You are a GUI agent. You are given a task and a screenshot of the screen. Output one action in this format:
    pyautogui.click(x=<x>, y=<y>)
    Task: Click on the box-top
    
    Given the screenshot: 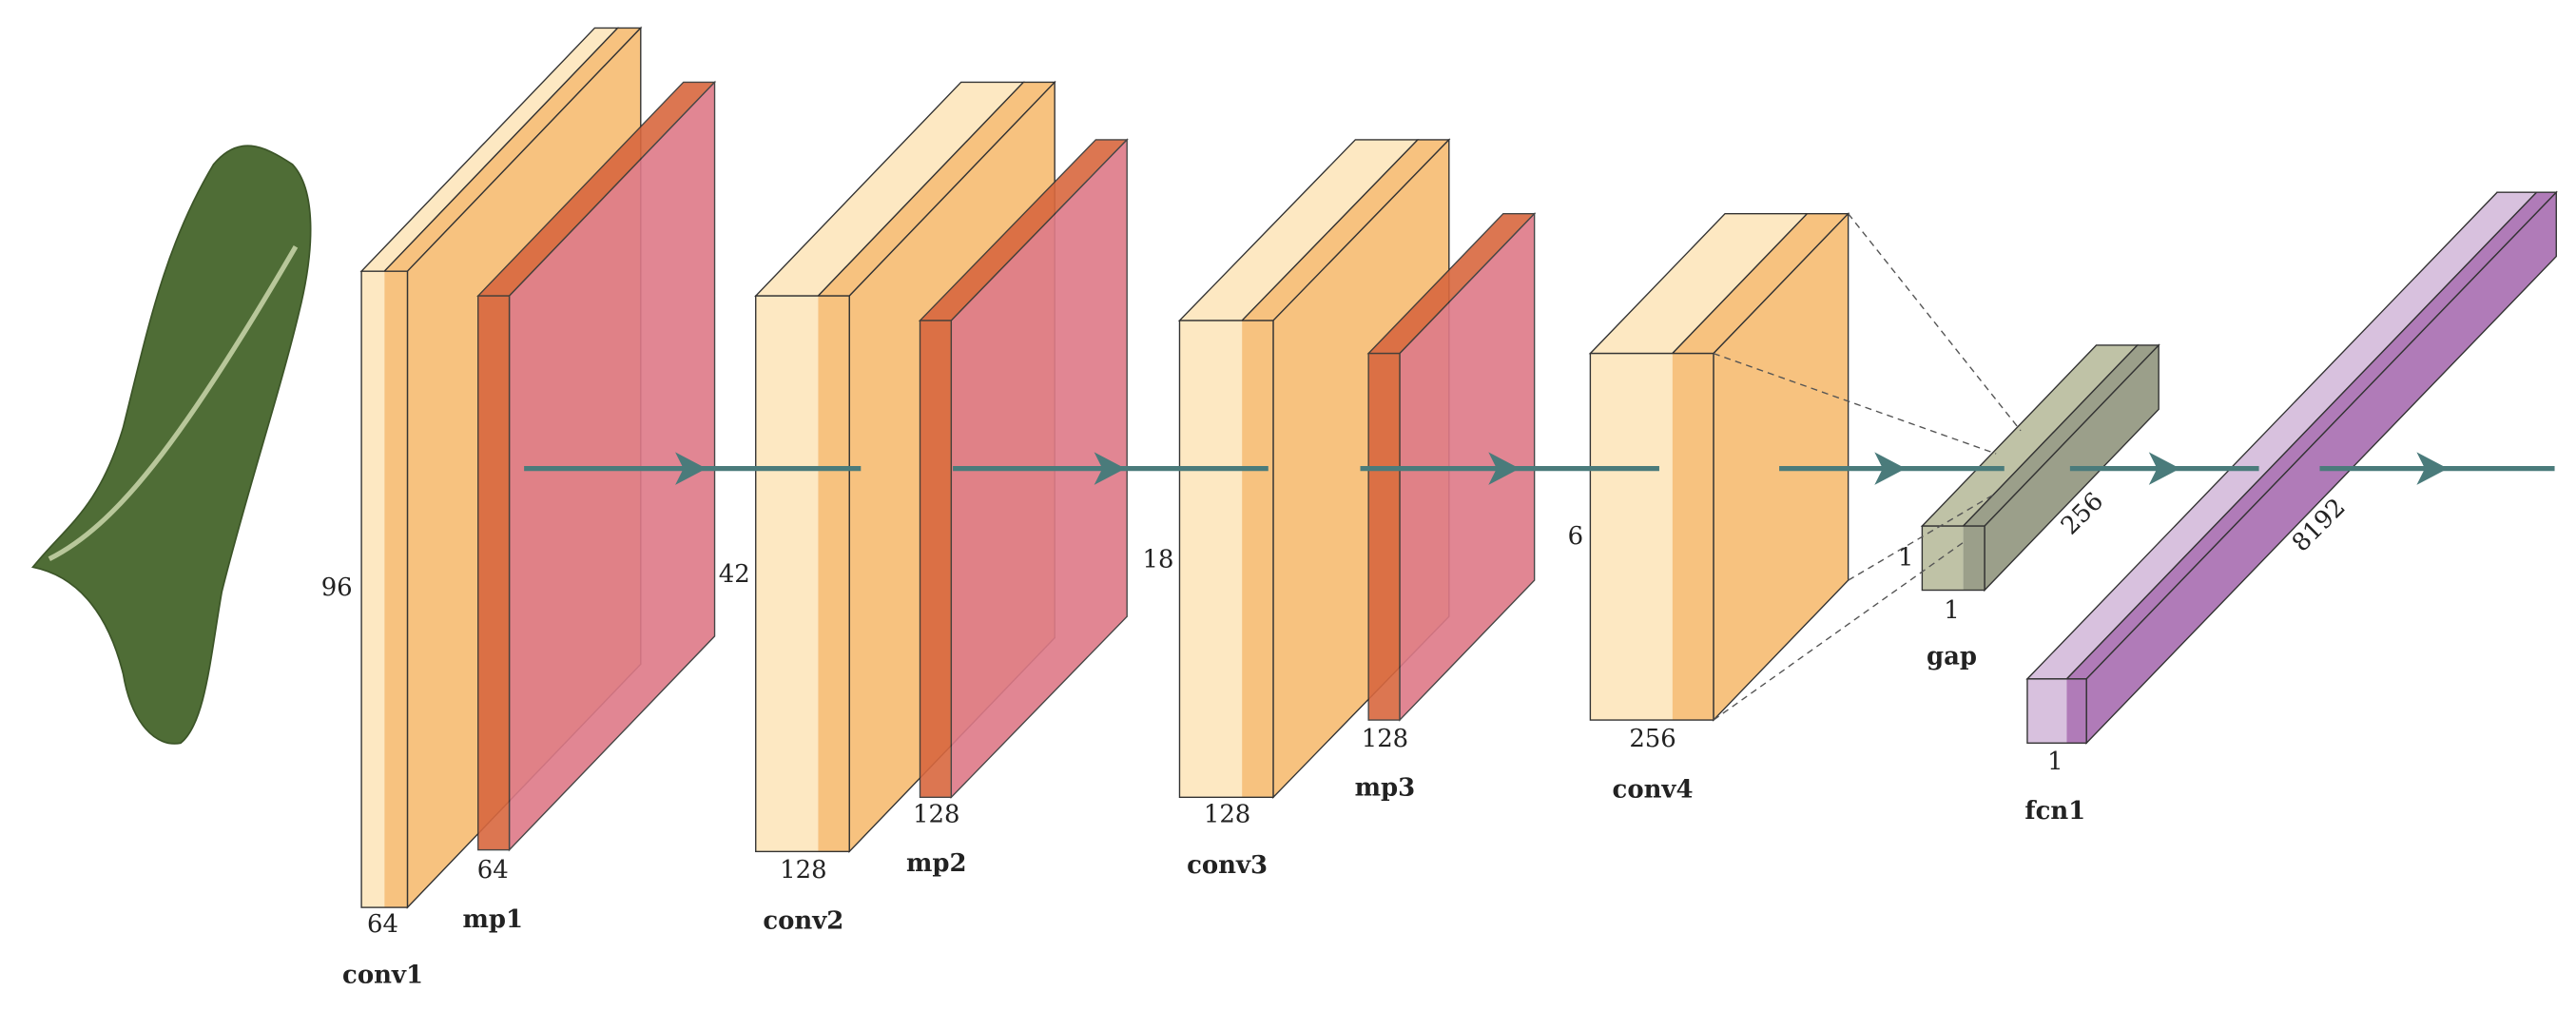 What is the action you would take?
    pyautogui.click(x=2311, y=436)
    